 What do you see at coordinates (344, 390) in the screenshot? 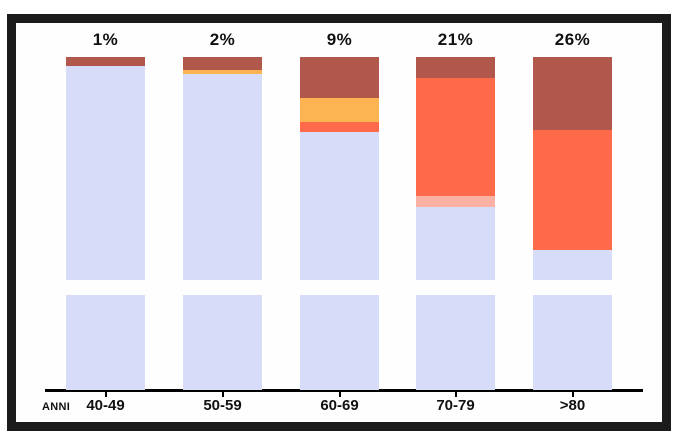
I see `x-axis-line` at bounding box center [344, 390].